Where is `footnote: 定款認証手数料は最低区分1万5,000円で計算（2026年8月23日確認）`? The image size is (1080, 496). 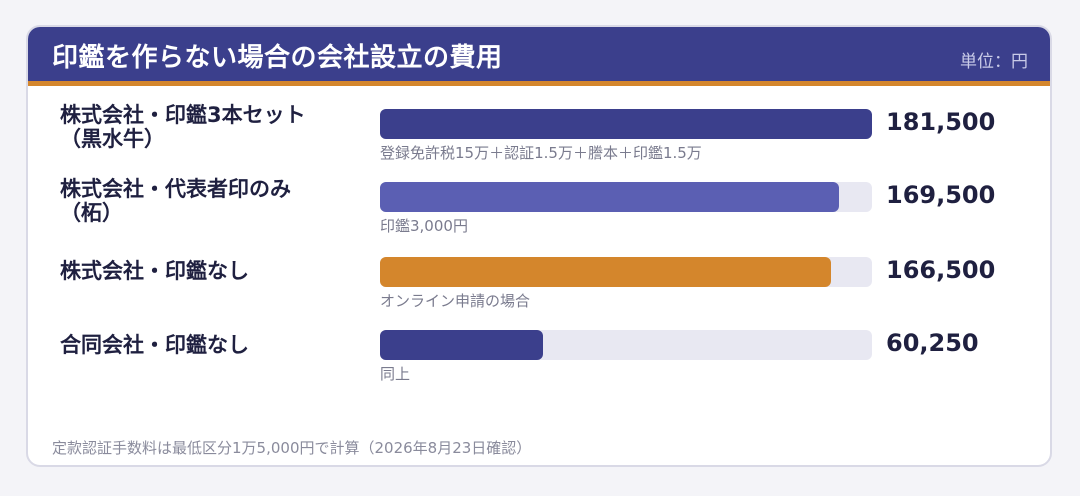 footnote: 定款認証手数料は最低区分1万5,000円で計算（2026年8月23日確認） is located at coordinates (292, 448).